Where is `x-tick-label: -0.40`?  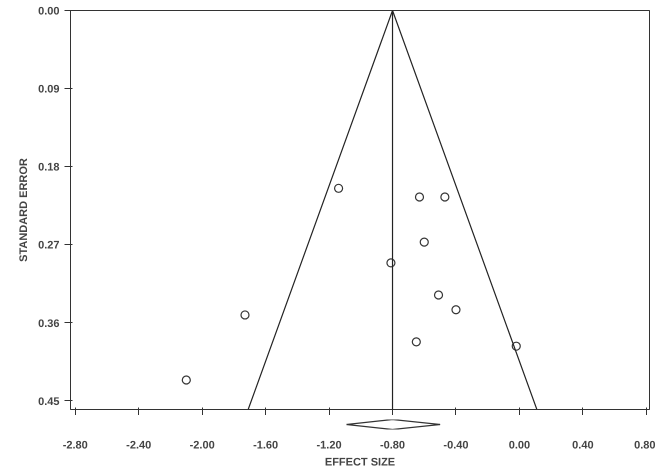
x-tick-label: -0.40 is located at coordinates (456, 446).